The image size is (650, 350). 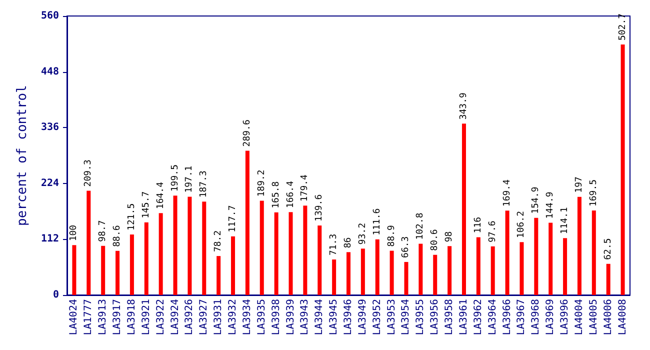 What do you see at coordinates (334, 317) in the screenshot?
I see `x-tick-label: LA3945` at bounding box center [334, 317].